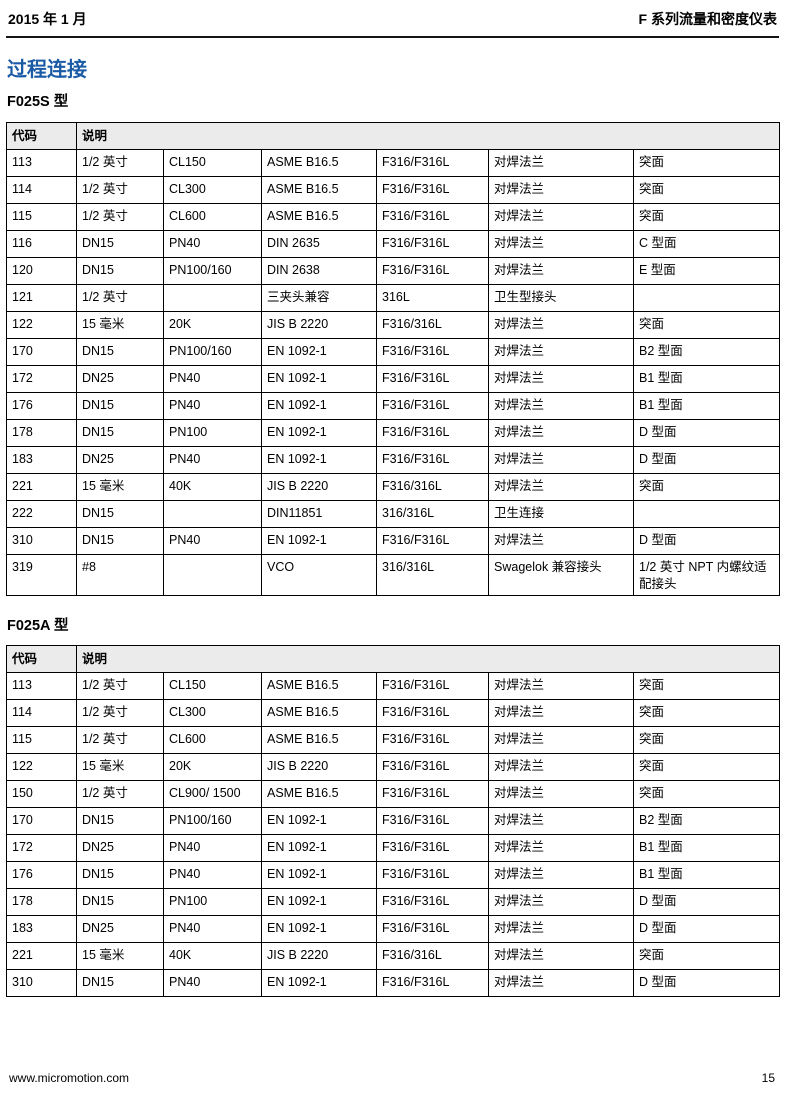  Describe the element at coordinates (212, 486) in the screenshot. I see `description-cell: 40K` at that location.